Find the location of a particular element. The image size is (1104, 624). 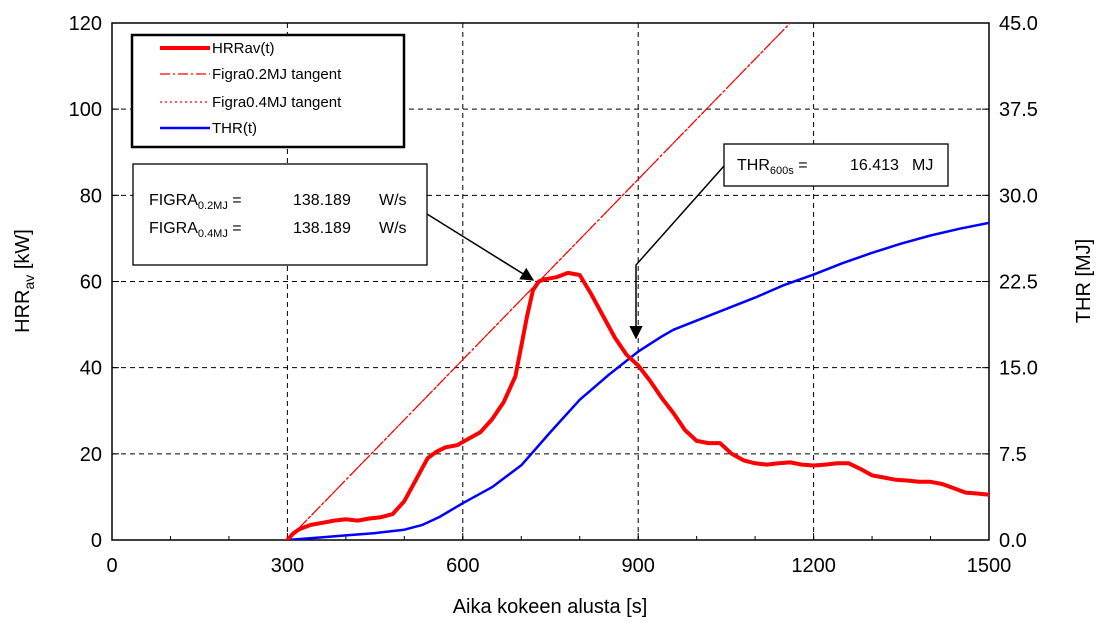

thr-label-eq: = is located at coordinates (801, 165).